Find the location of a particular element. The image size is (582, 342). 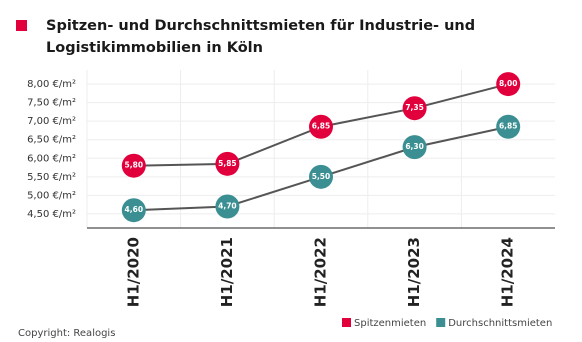

title-icon is located at coordinates (21, 25).